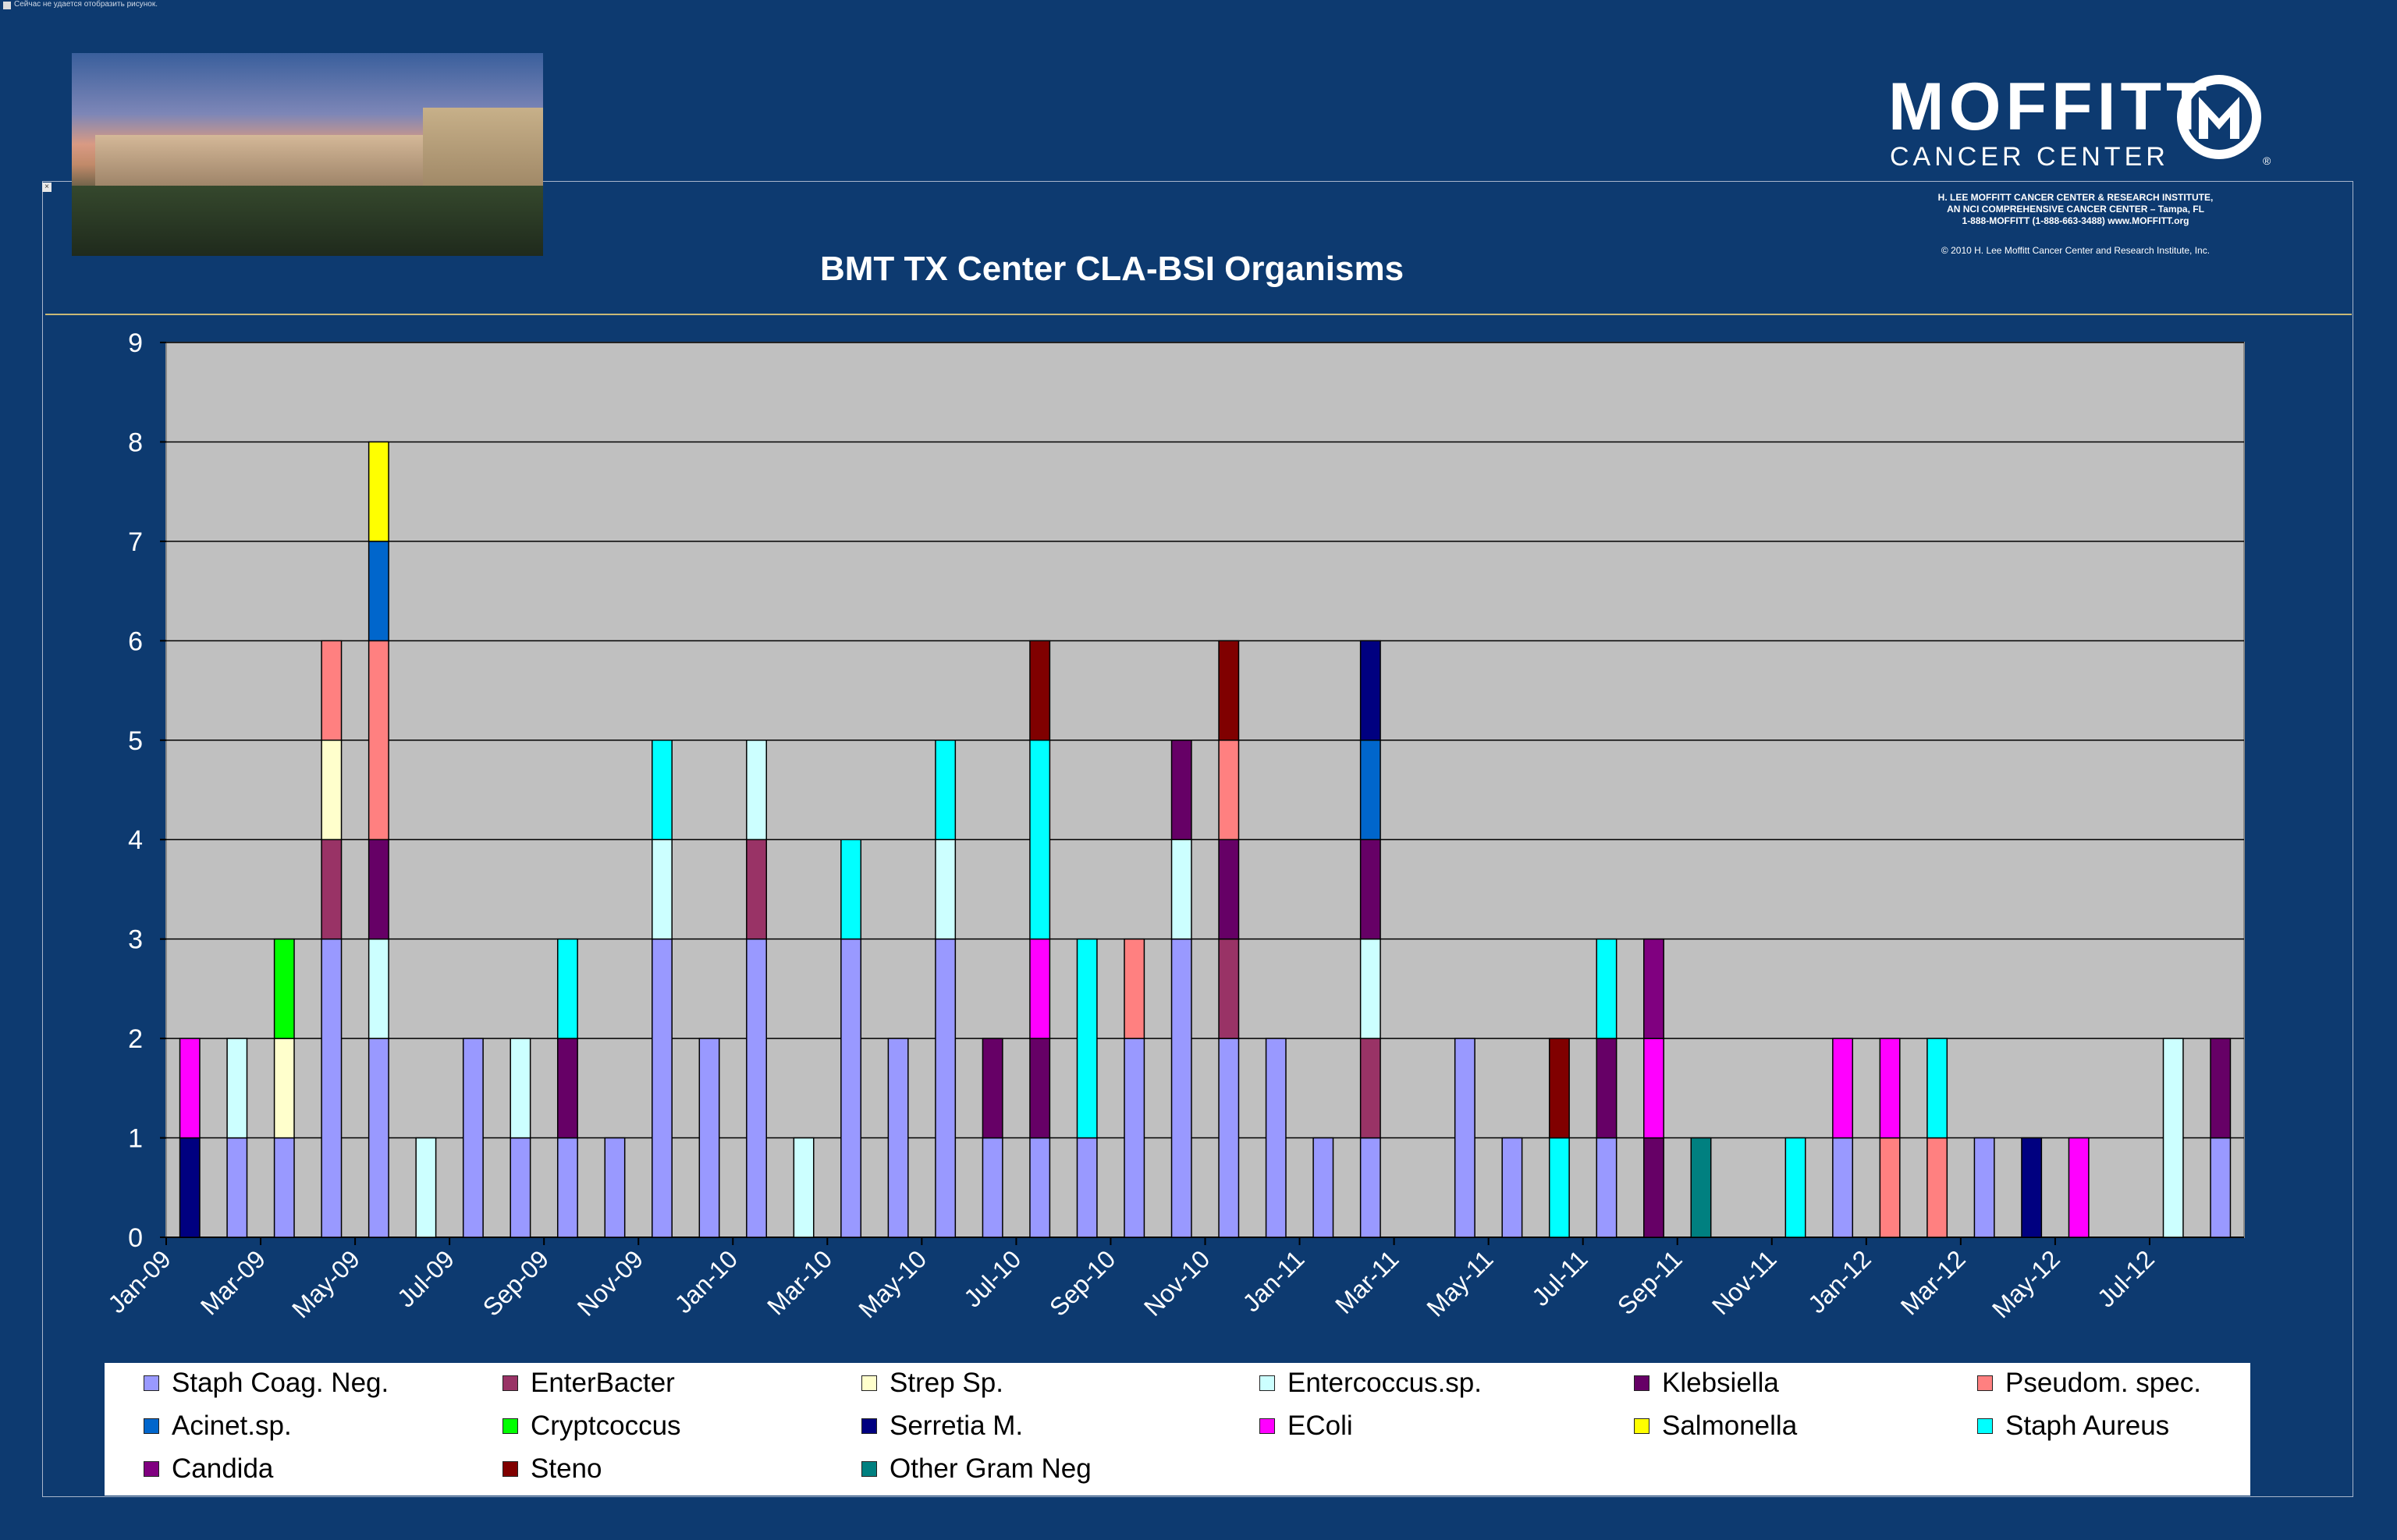 The height and width of the screenshot is (1540, 2397). What do you see at coordinates (2103, 1383) in the screenshot?
I see `legend-label: Pseudom. spec.` at bounding box center [2103, 1383].